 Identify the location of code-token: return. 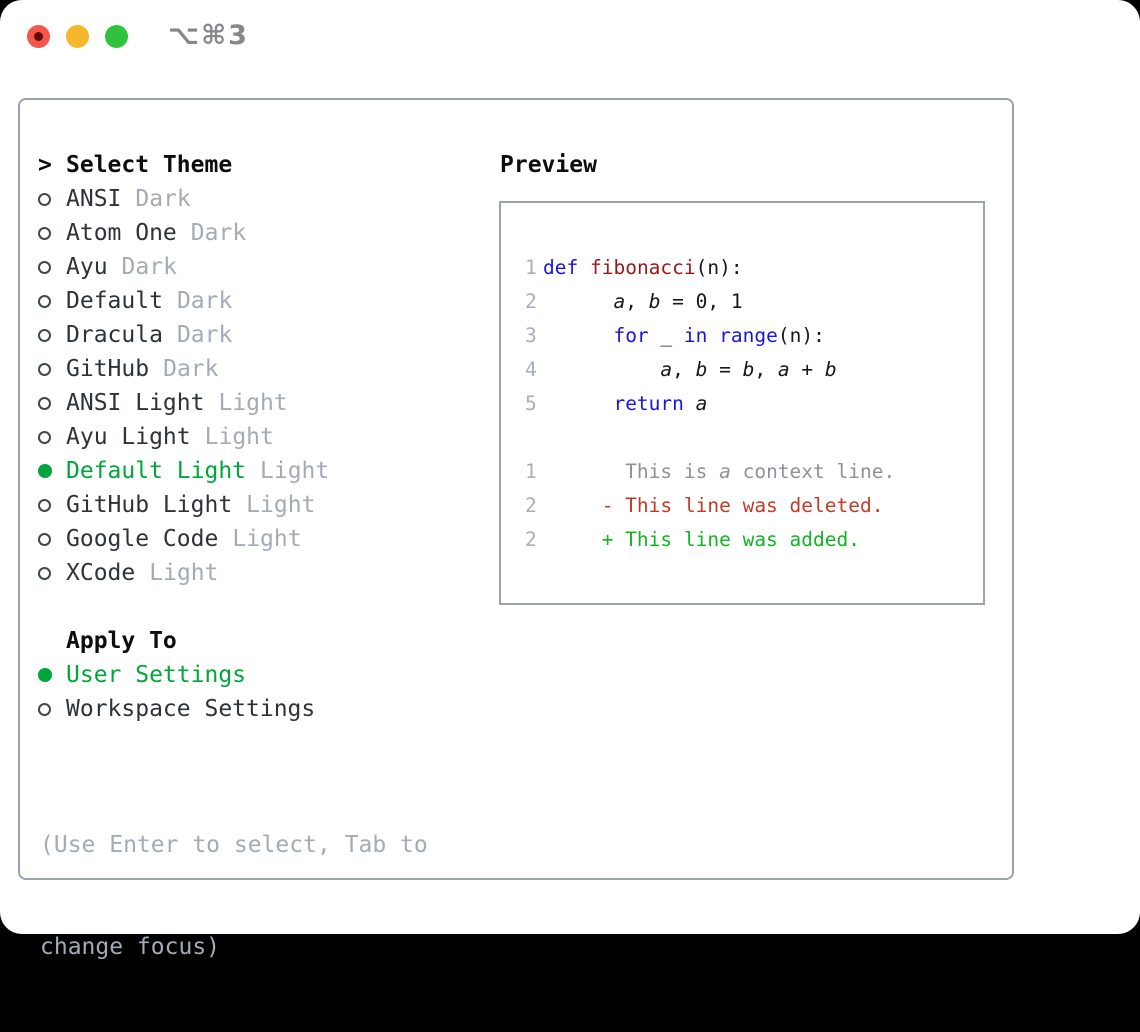
(648, 403).